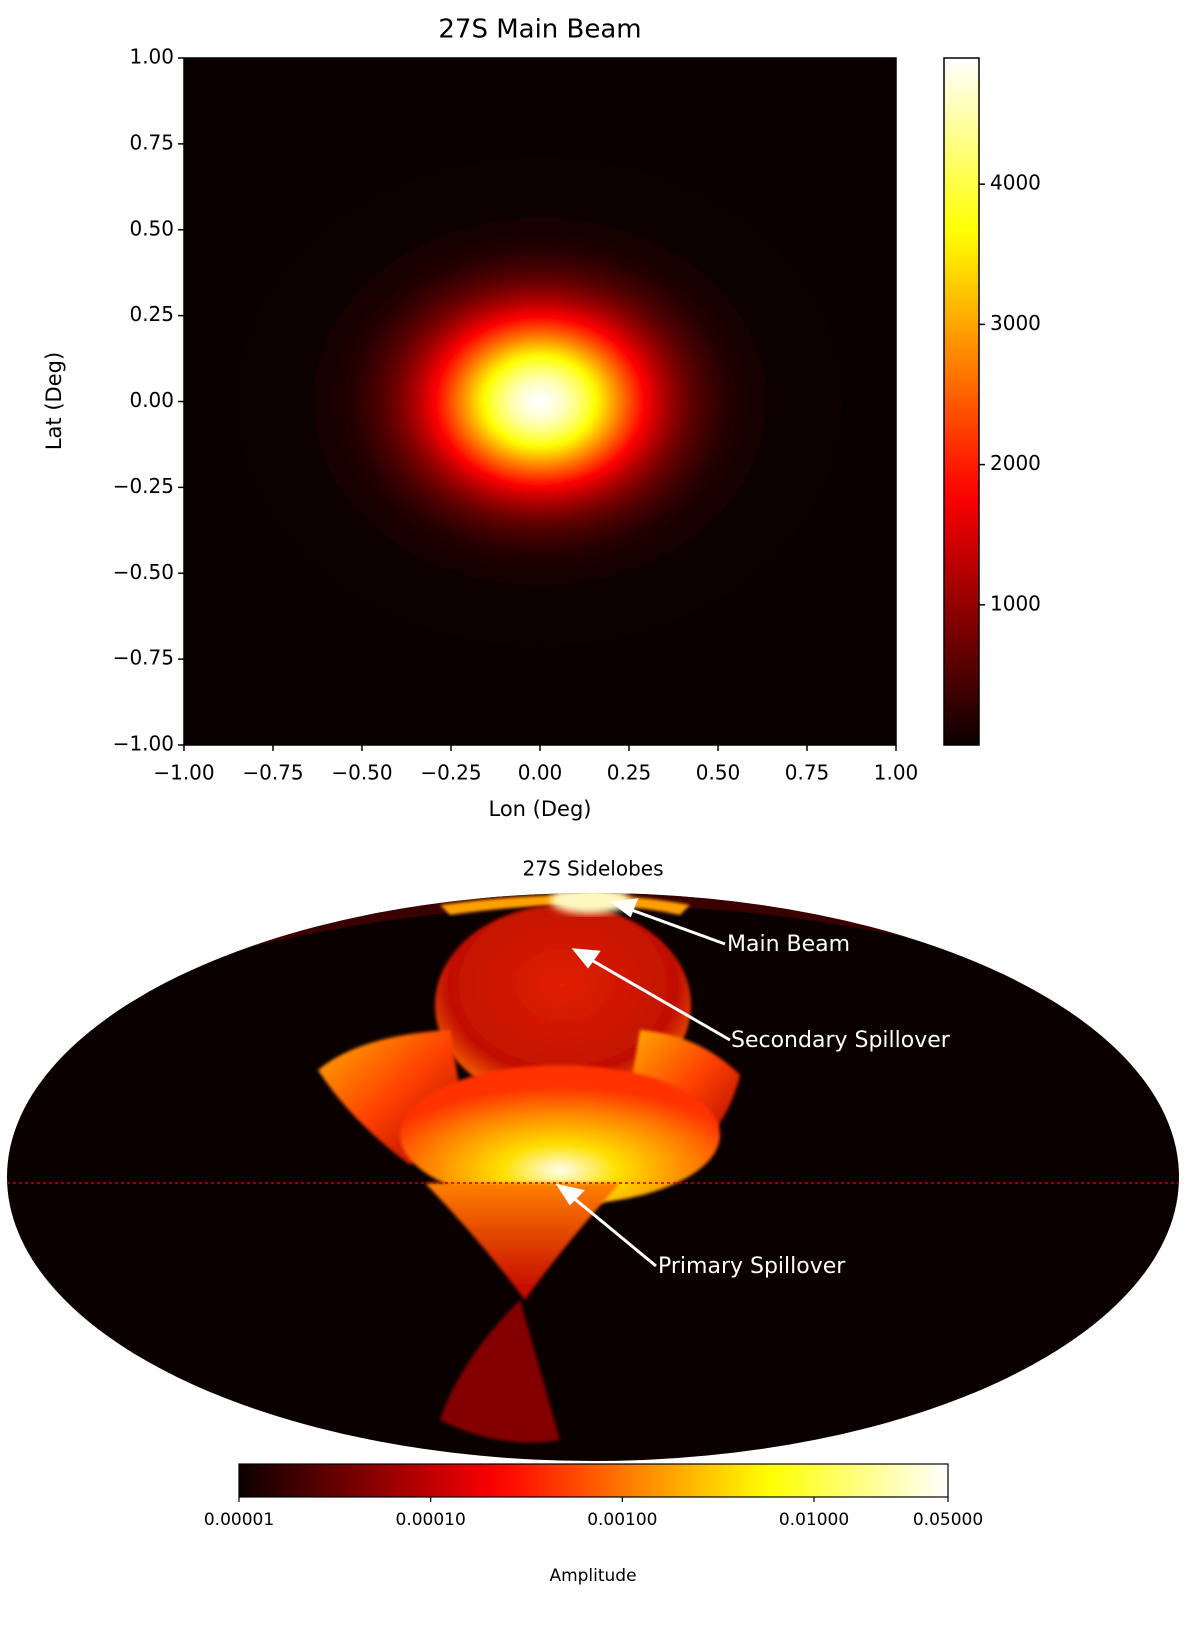 The height and width of the screenshot is (1627, 1200). I want to click on y-tick-label: 0.00, so click(151, 400).